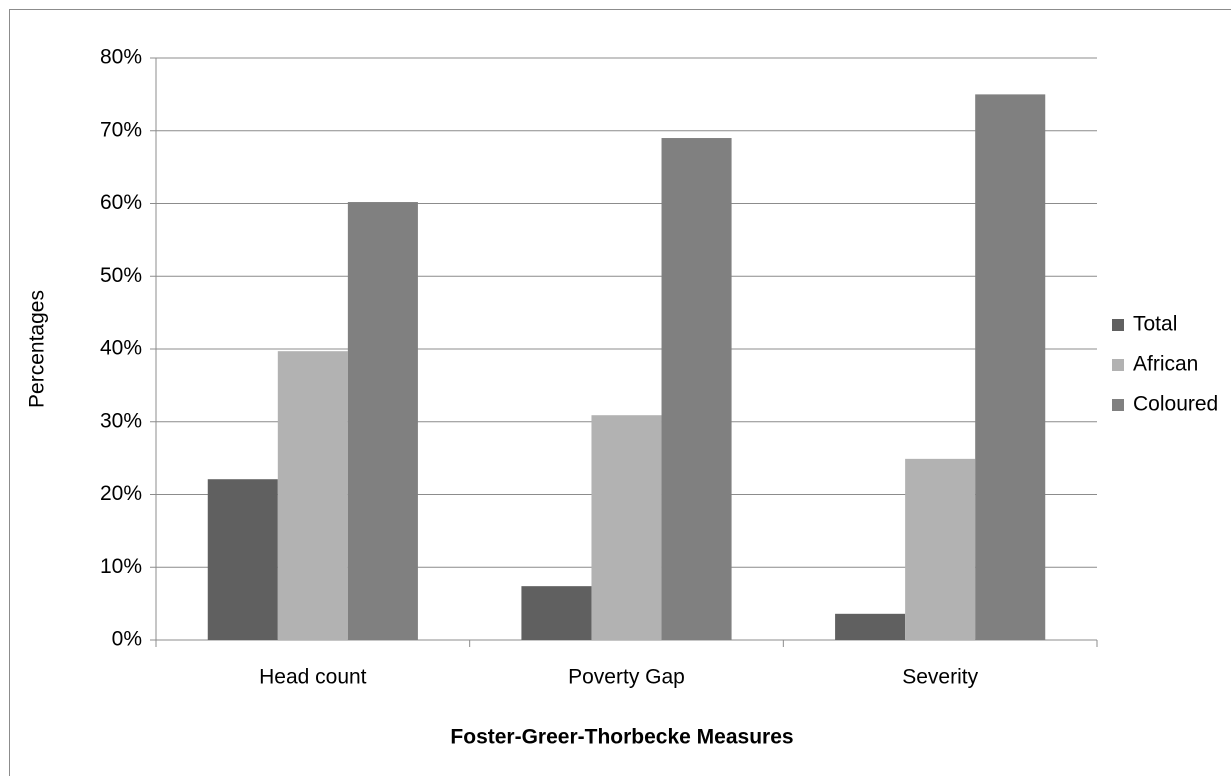 The height and width of the screenshot is (776, 1231). I want to click on legend-label: African, so click(1165, 364).